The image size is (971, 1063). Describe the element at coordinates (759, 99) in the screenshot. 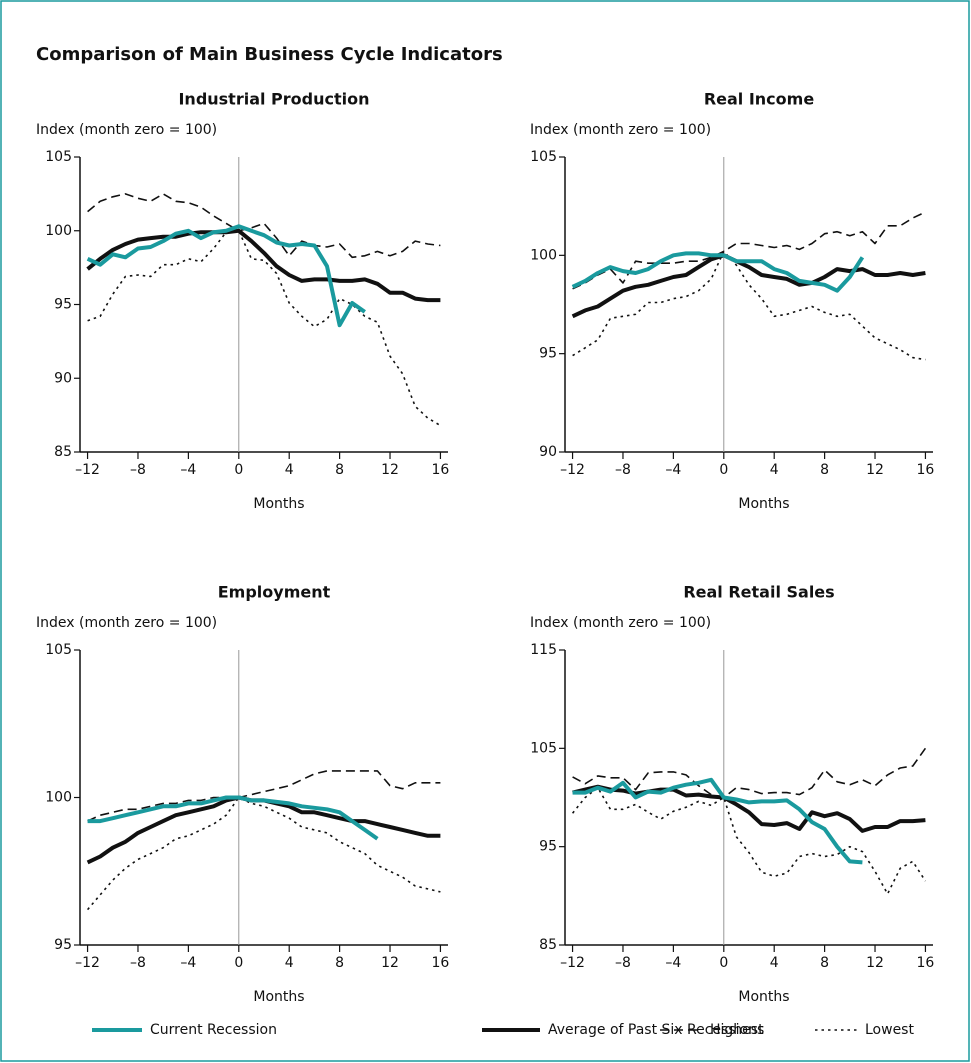

I see `panel-title: Real Income` at that location.